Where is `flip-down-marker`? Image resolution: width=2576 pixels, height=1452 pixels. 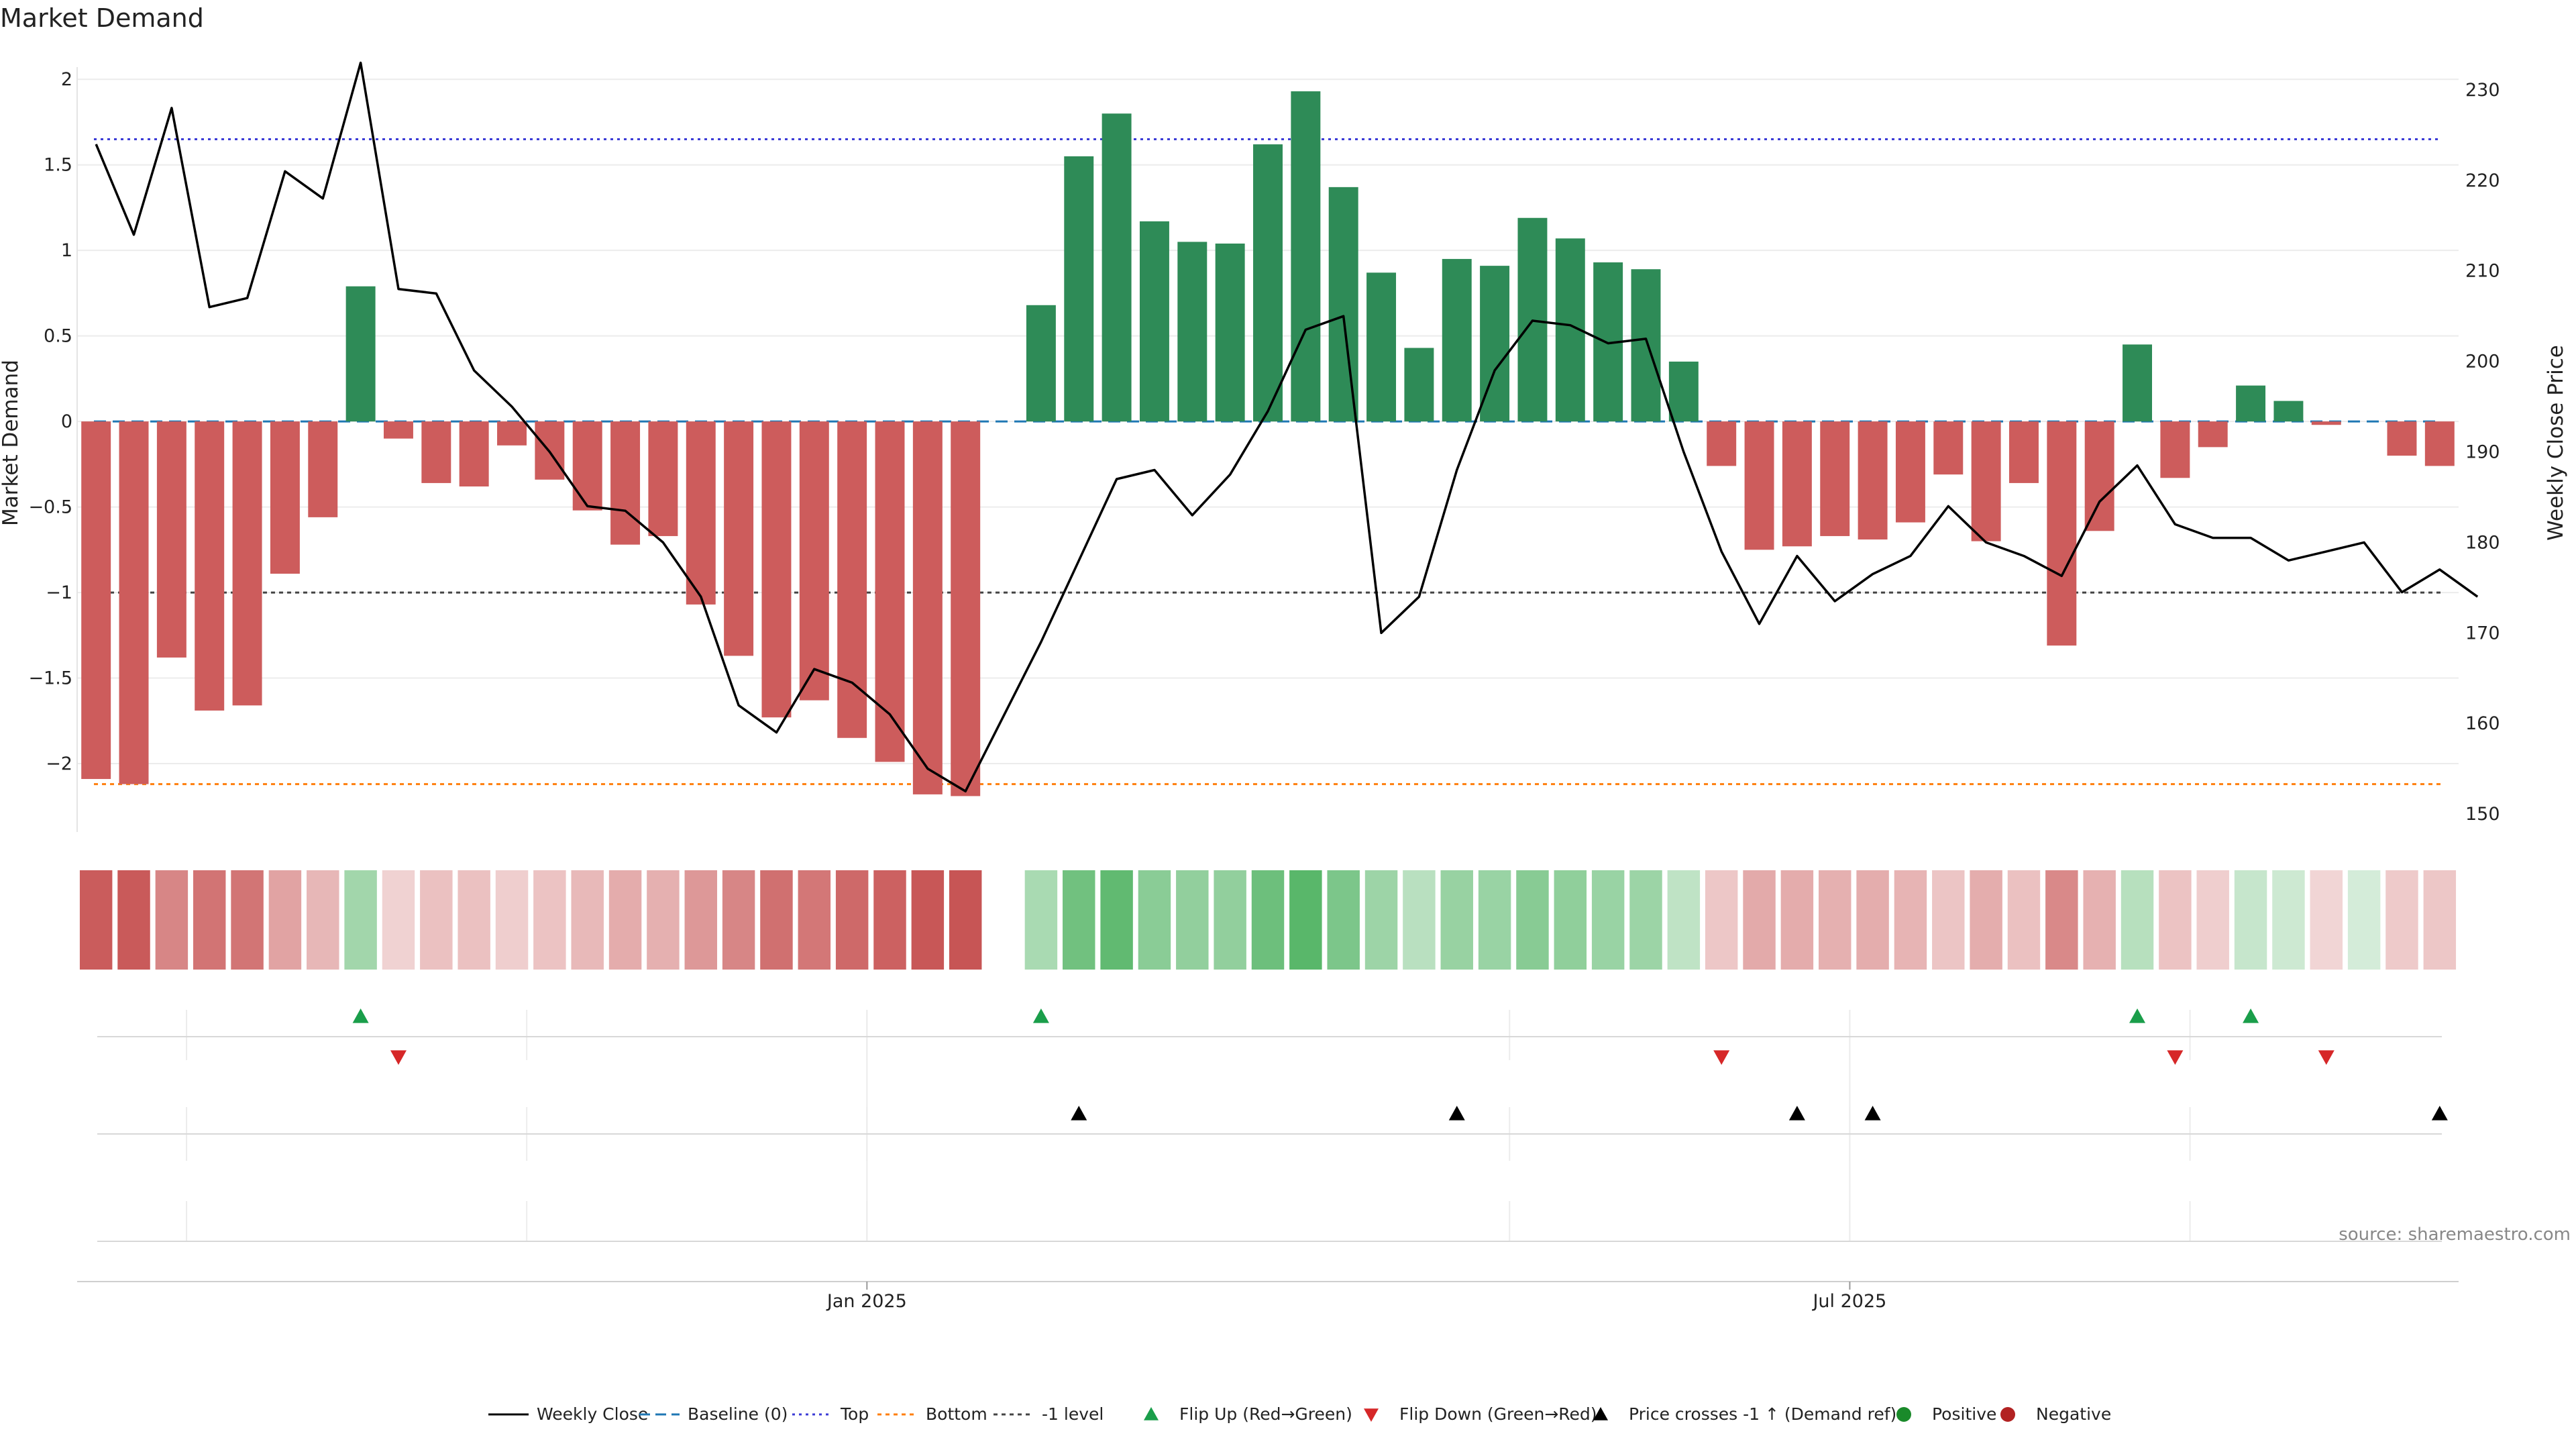
flip-down-marker is located at coordinates (2175, 1058).